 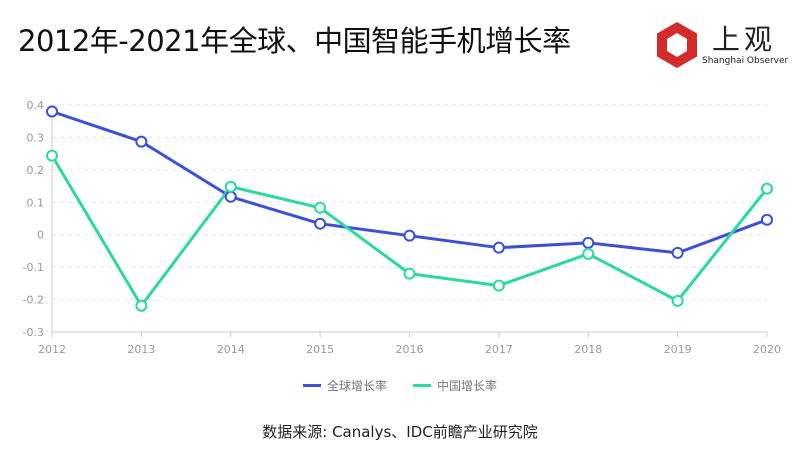 I want to click on y-tick-label: -0.1, so click(x=33, y=267).